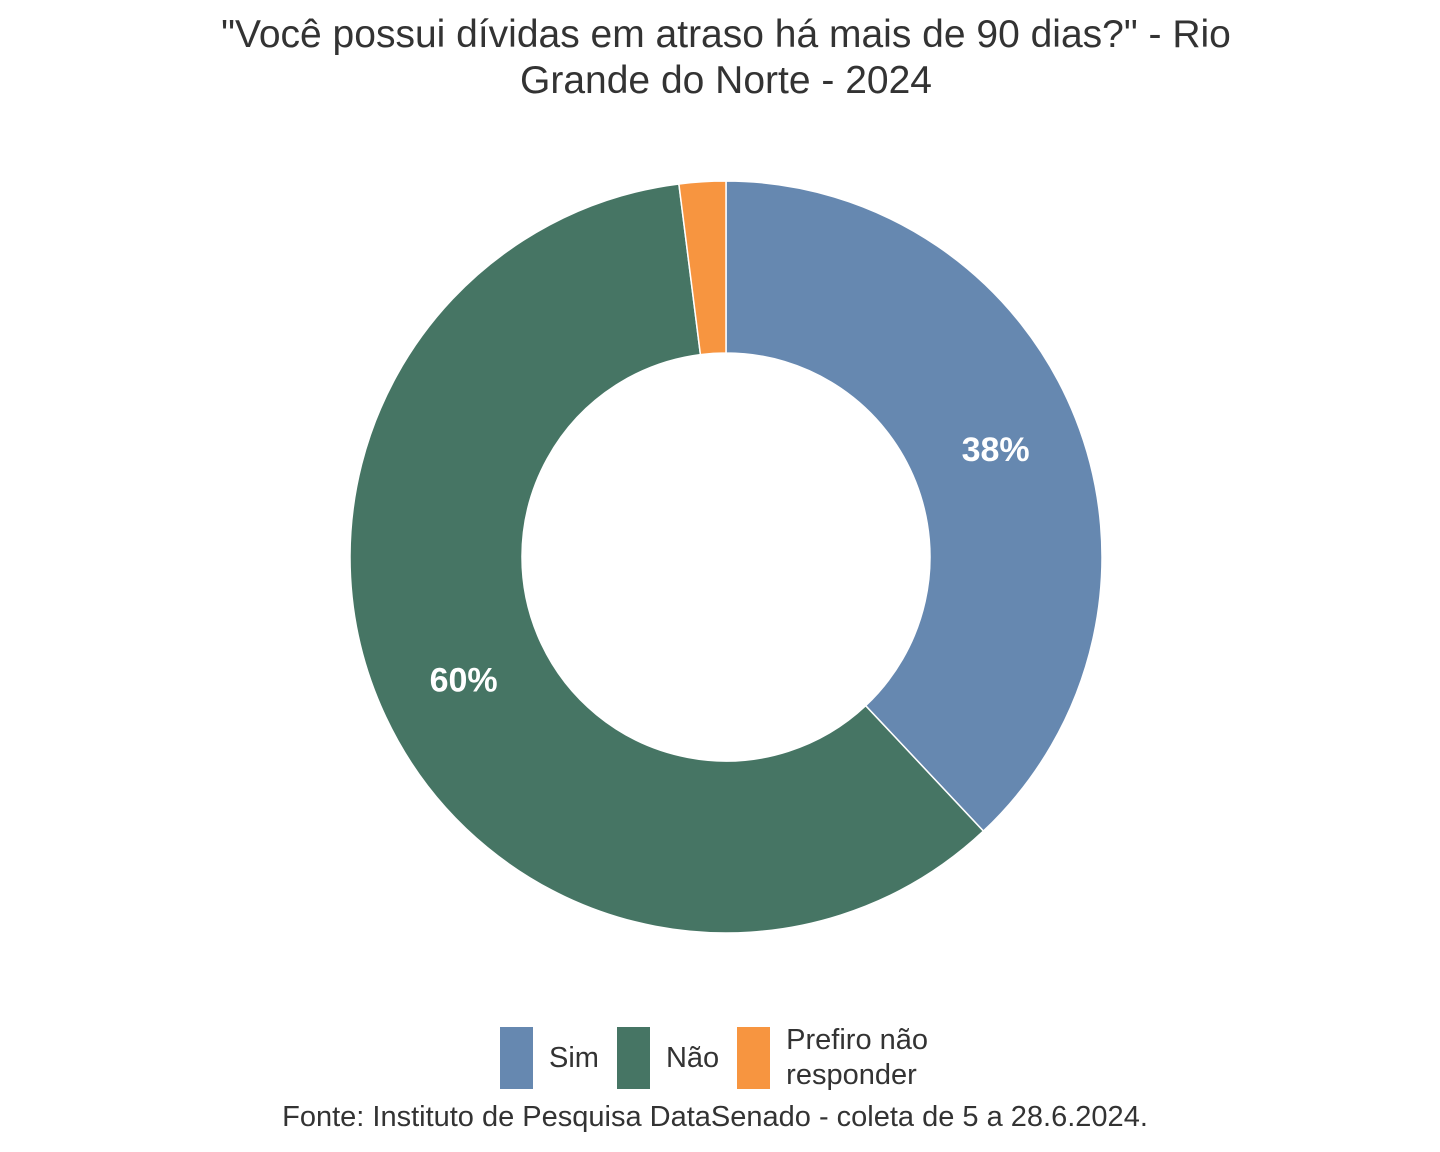 Image resolution: width=1440 pixels, height=1152 pixels. I want to click on legend-item-prefiro-nao-responder: Prefiro não responder, so click(832, 1058).